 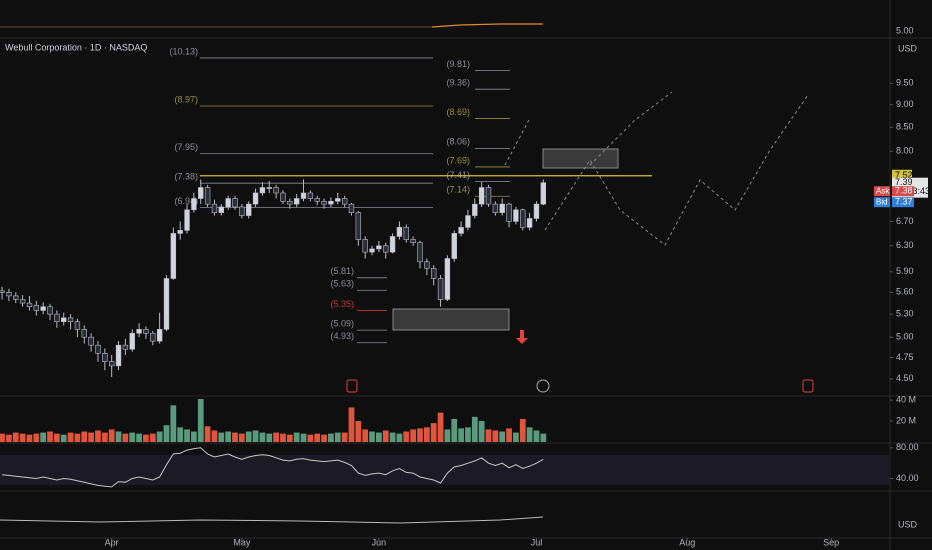 What do you see at coordinates (905, 271) in the screenshot?
I see `y-tick-label: 5.90` at bounding box center [905, 271].